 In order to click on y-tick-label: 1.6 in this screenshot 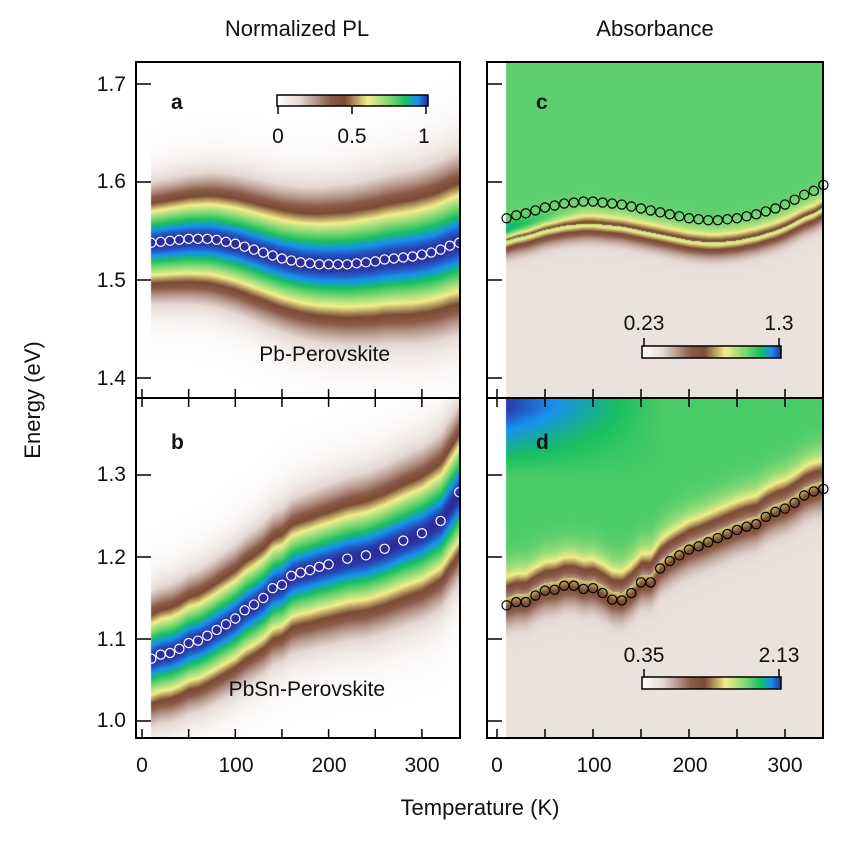, I will do `click(111, 181)`.